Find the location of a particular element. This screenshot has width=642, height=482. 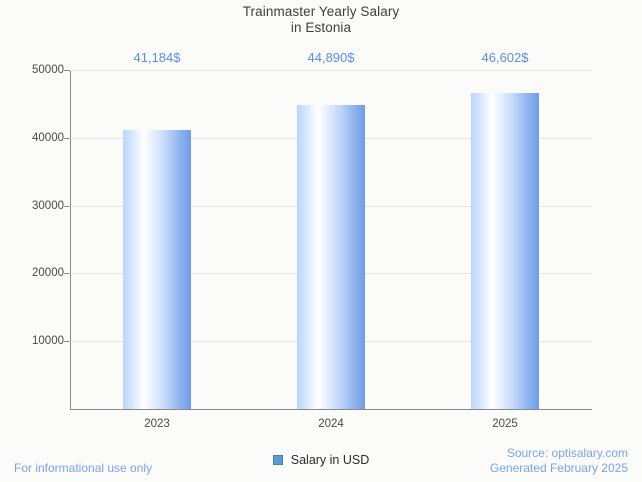

y-tick-label: 40000 is located at coordinates (48, 137).